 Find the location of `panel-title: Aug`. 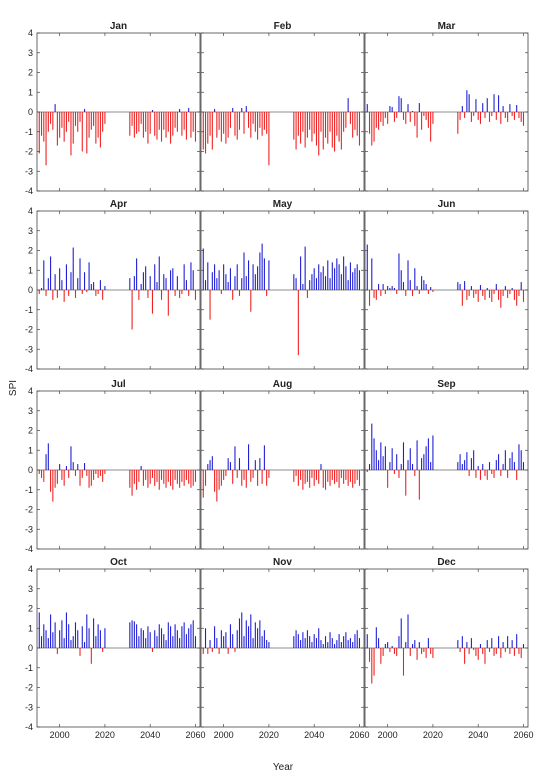

panel-title: Aug is located at coordinates (282, 384).